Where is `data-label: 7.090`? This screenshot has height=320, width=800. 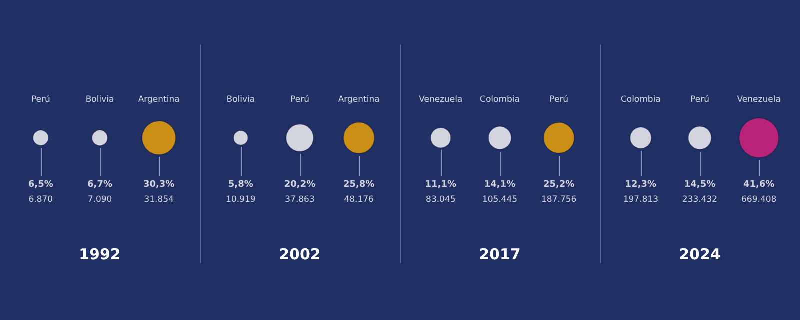
data-label: 7.090 is located at coordinates (100, 200).